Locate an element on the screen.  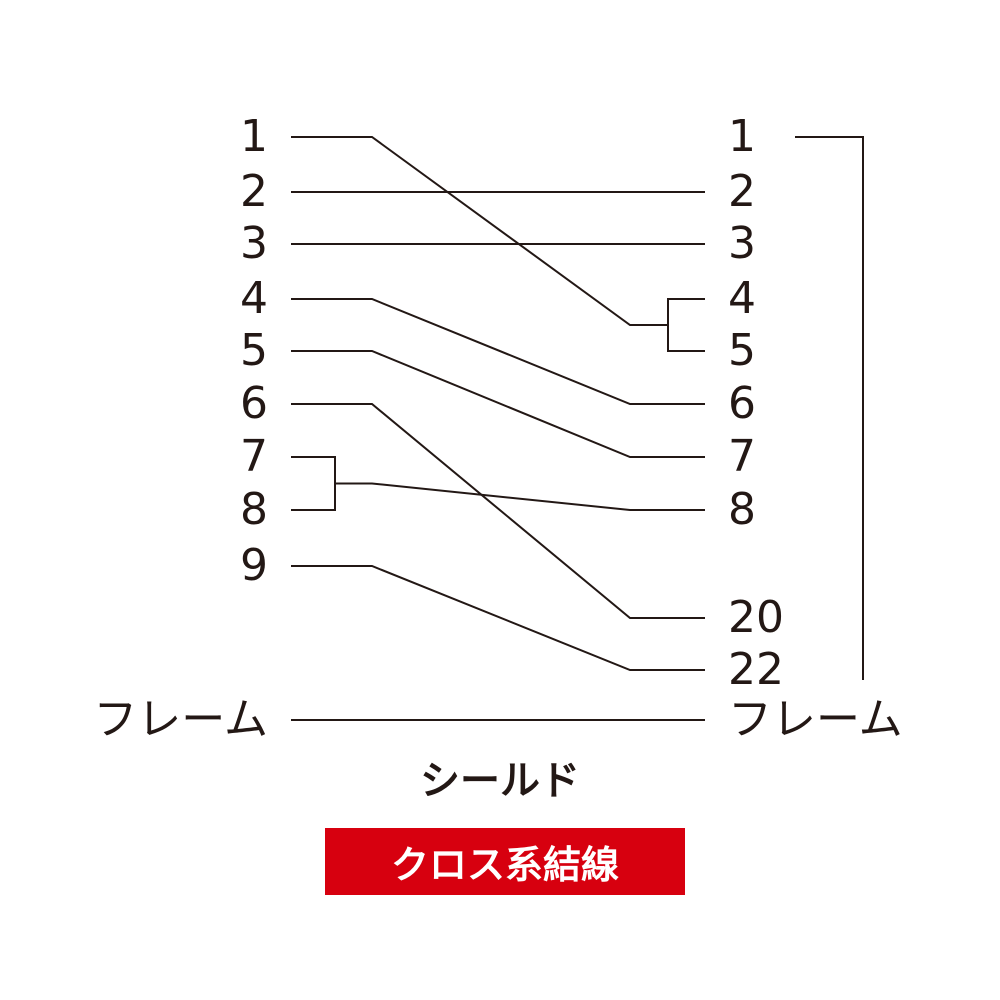
cross-wiring-badge: クロス系結線 is located at coordinates (505, 861).